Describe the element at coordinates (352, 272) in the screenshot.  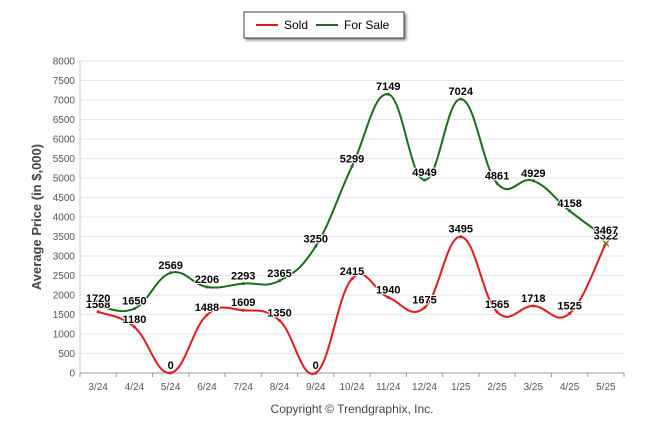
I see `data-label-sold: 2415` at that location.